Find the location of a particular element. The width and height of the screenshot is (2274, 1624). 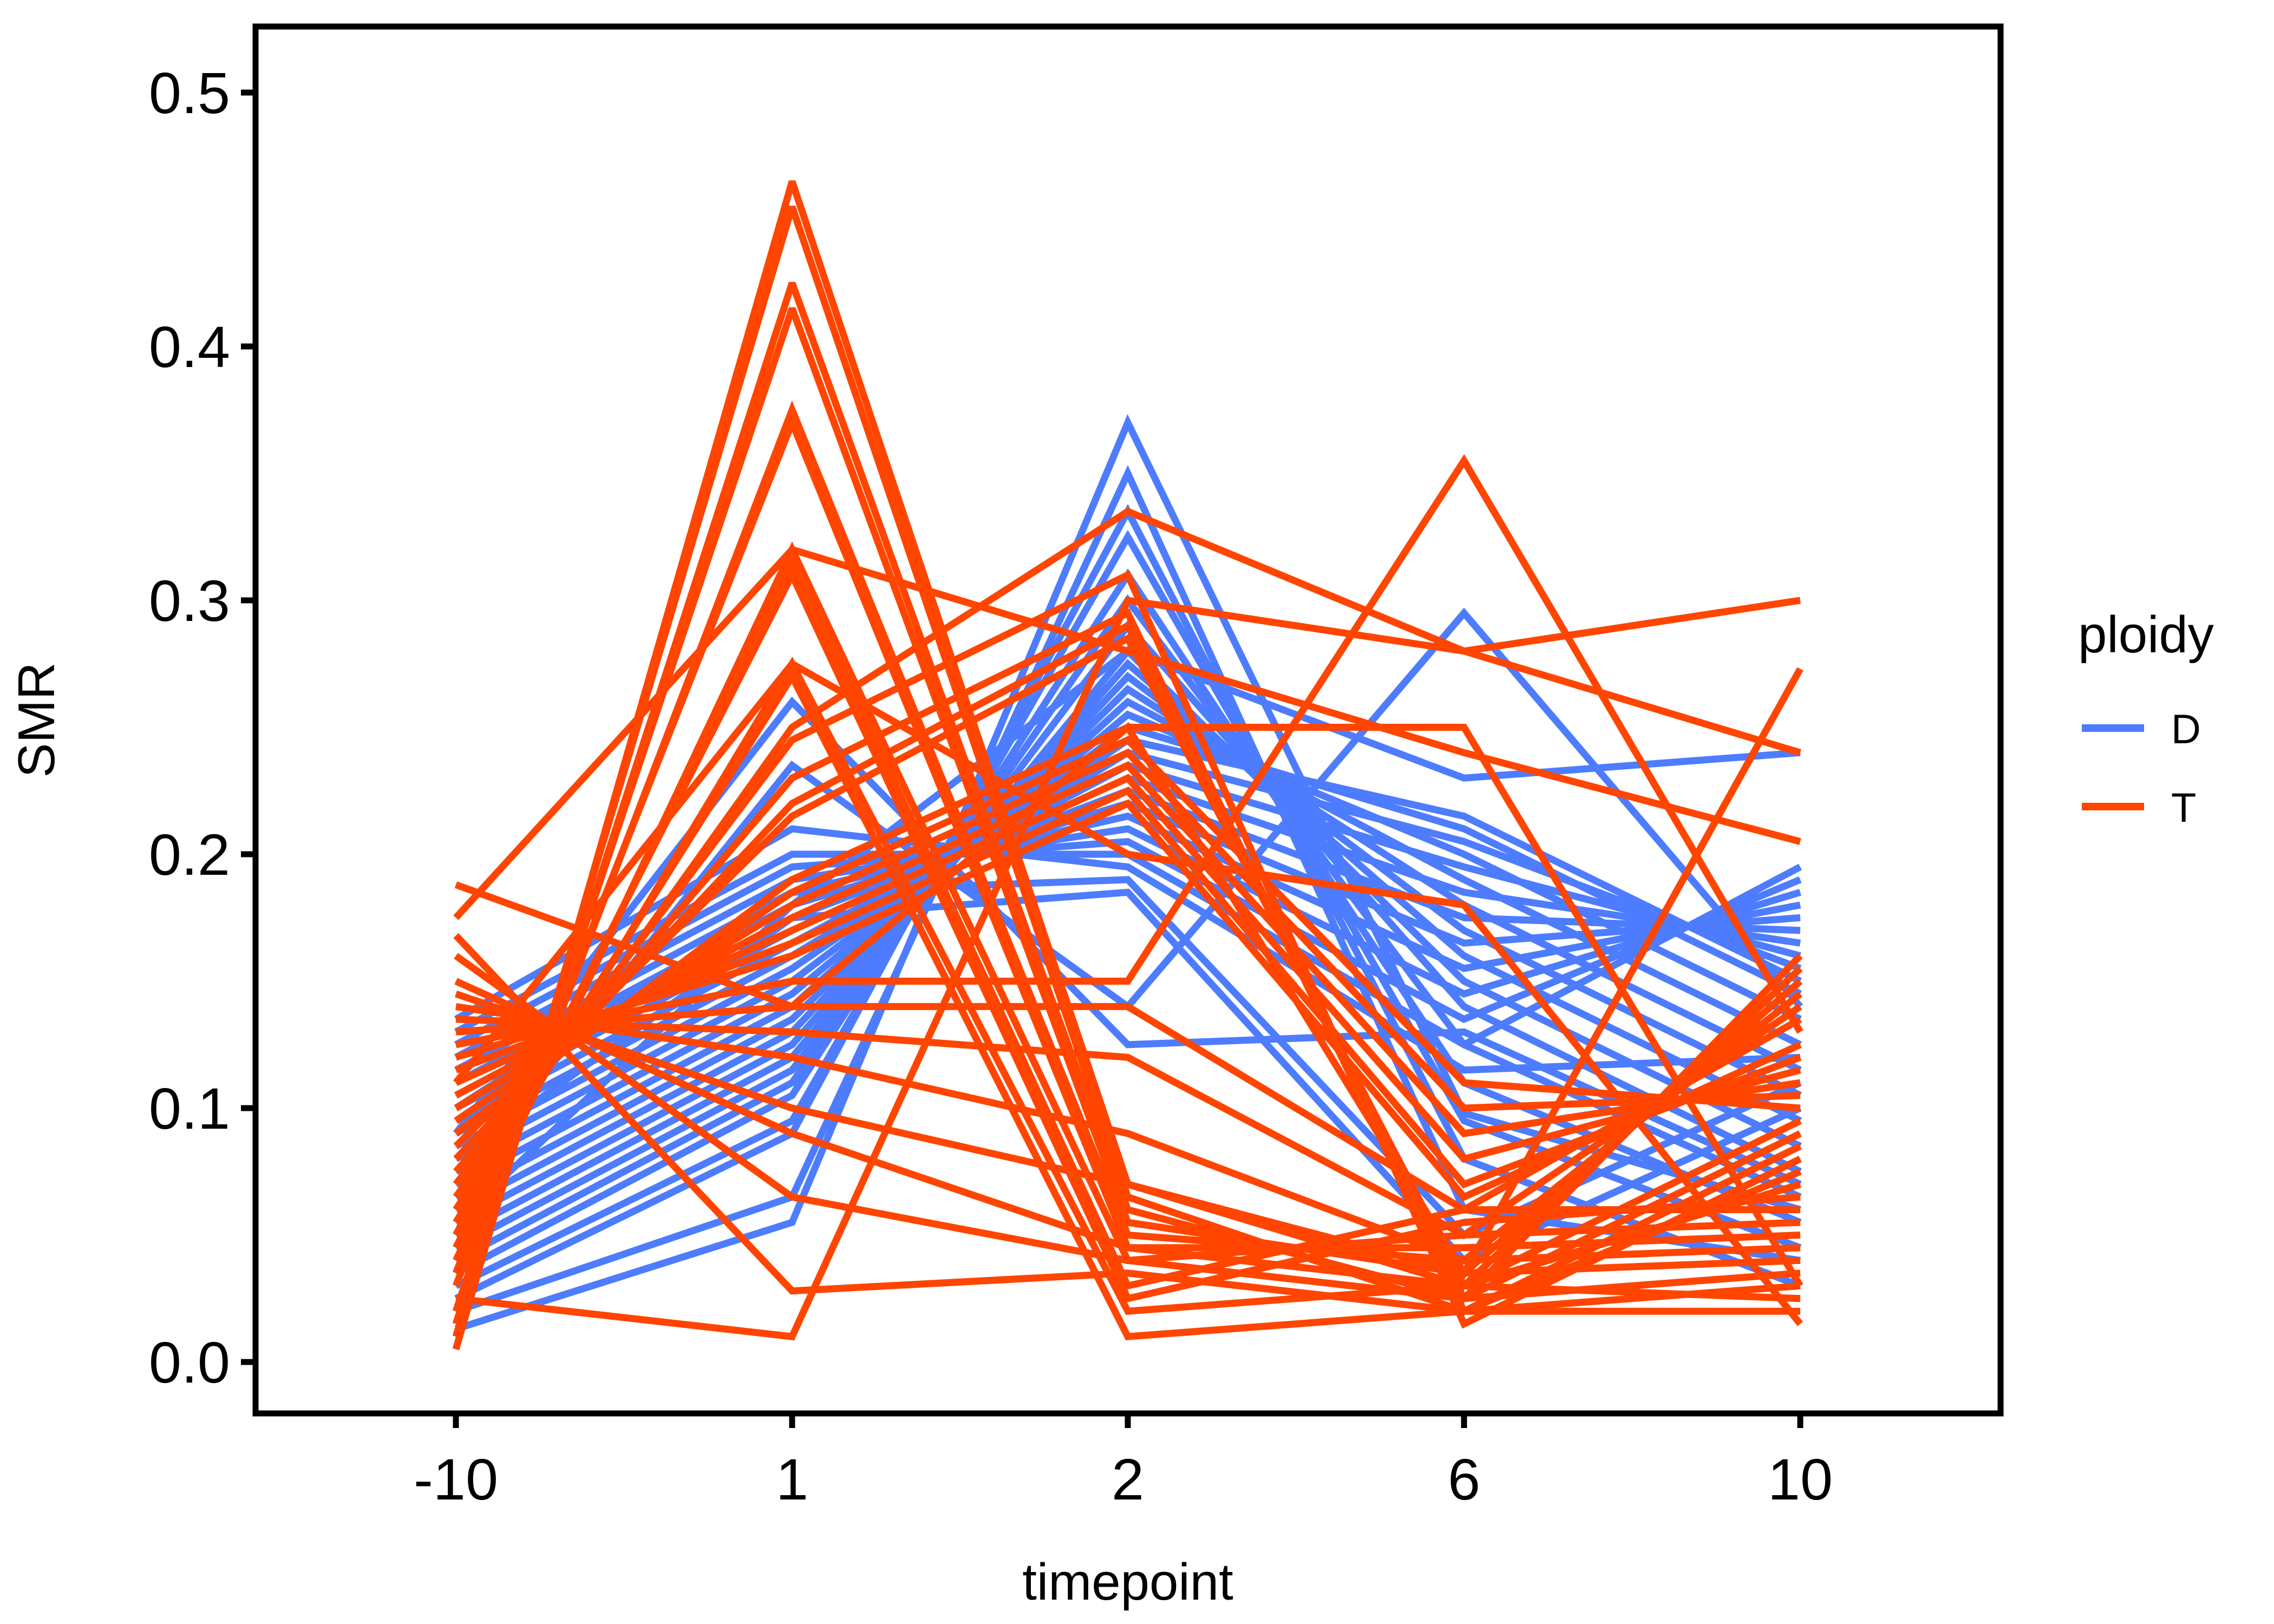

x-tick-label: -10 is located at coordinates (456, 1479).